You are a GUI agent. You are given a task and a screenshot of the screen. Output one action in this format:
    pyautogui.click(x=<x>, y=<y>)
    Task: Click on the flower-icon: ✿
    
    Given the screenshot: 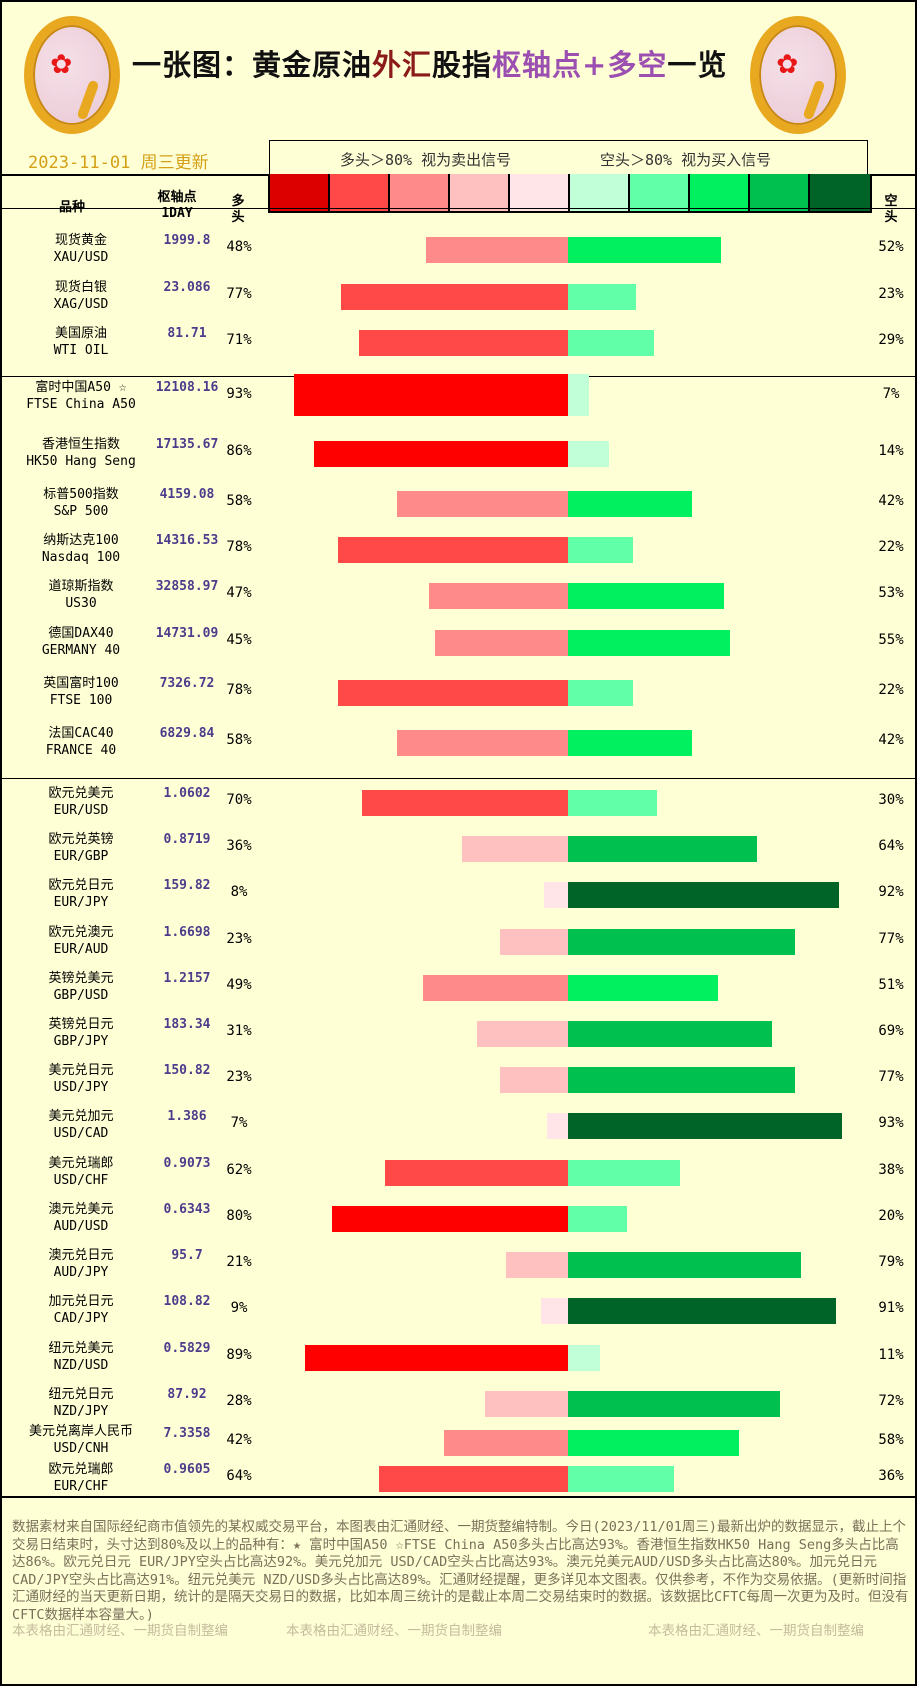 What is the action you would take?
    pyautogui.click(x=61, y=62)
    